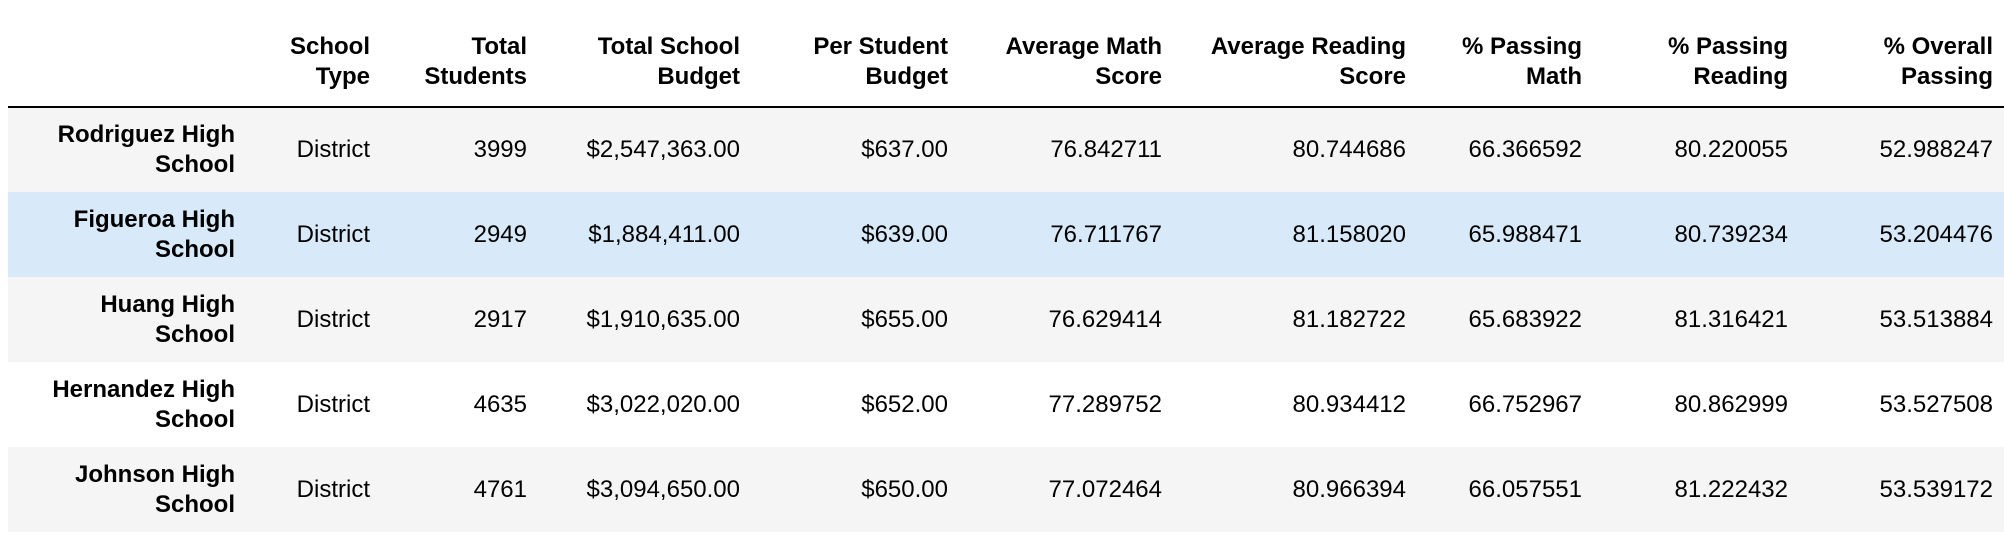 The width and height of the screenshot is (2004, 558). Describe the element at coordinates (500, 234) in the screenshot. I see `cell-total-students: 2949` at that location.